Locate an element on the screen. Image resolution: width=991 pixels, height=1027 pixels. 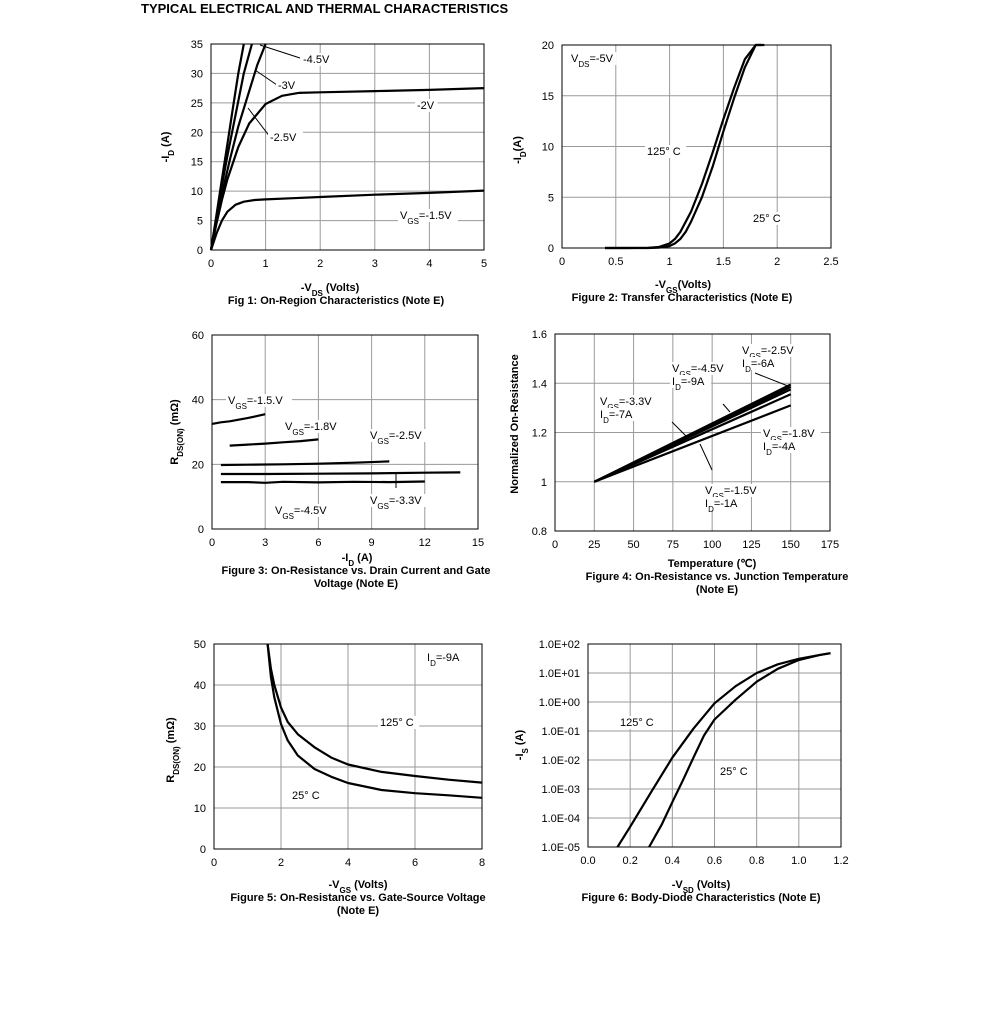
y-tick-label: 1.0E-01 is located at coordinates (560, 732).